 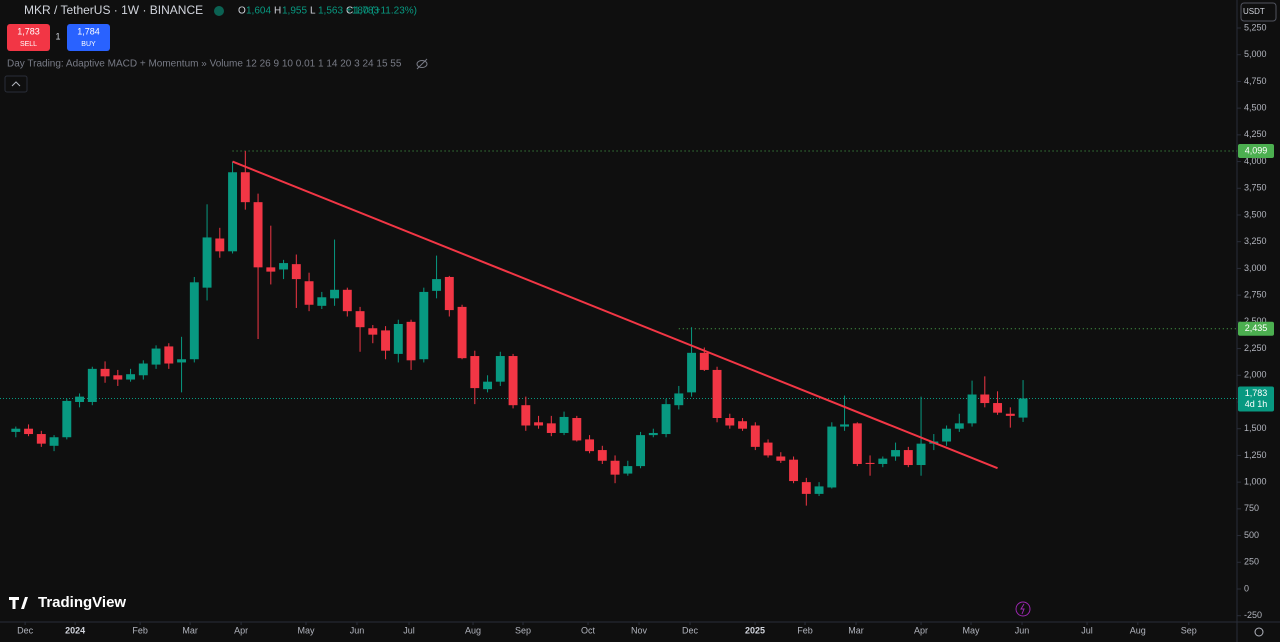 What do you see at coordinates (28, 31) in the screenshot?
I see `sell-price: 1,783` at bounding box center [28, 31].